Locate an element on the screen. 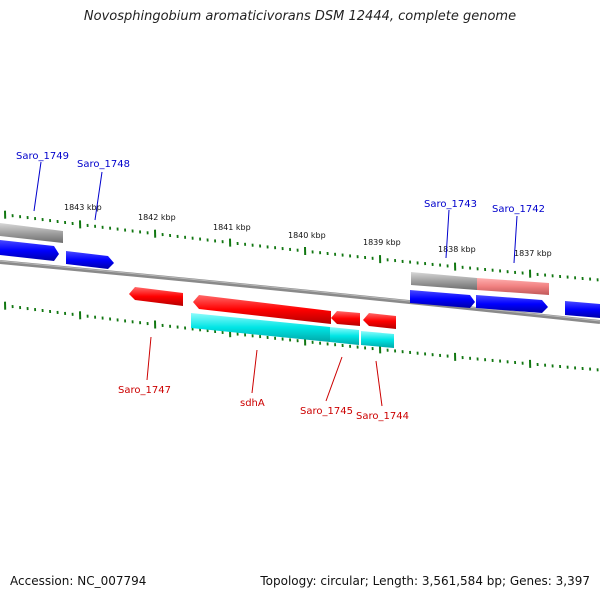 This screenshot has height=600, width=600. forward-gene-edge is located at coordinates (582, 309).